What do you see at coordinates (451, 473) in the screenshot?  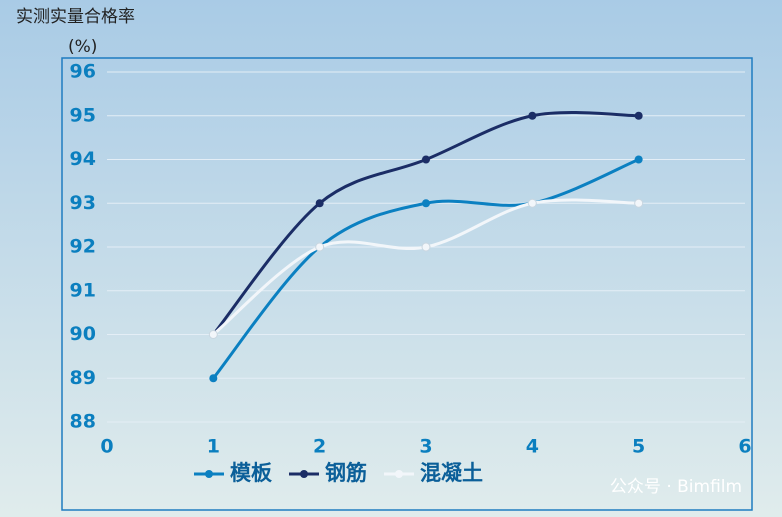 I see `legend-label: 混凝土` at bounding box center [451, 473].